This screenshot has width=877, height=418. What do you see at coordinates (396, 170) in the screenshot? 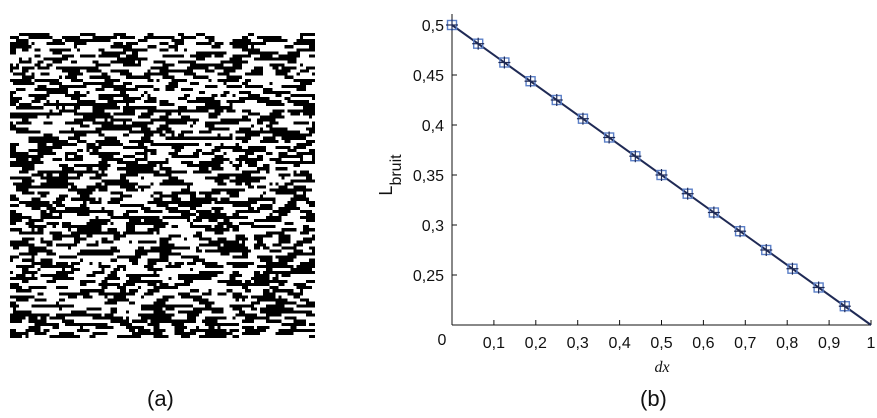
I see `y-axis-label-subscript: bruit` at bounding box center [396, 170].